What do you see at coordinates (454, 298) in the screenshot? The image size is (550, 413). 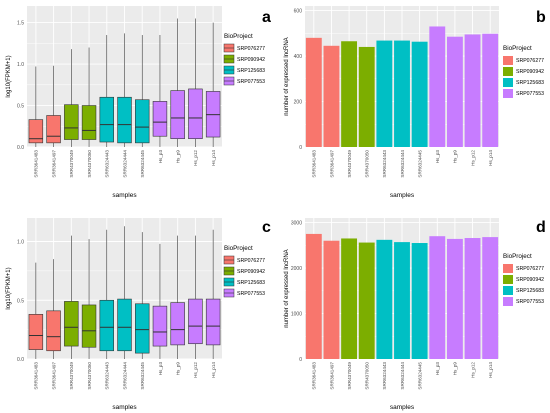 I see `bar-Hs_p9` at bounding box center [454, 298].